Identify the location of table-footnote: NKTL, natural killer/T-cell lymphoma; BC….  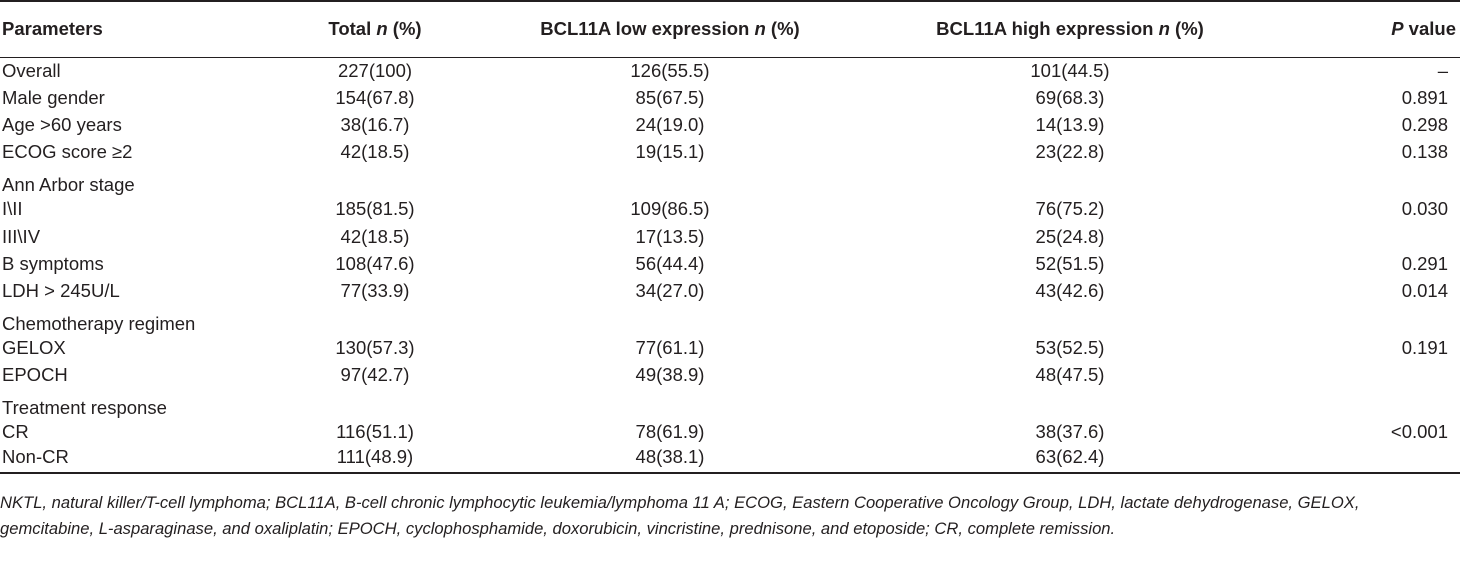
(680, 515).